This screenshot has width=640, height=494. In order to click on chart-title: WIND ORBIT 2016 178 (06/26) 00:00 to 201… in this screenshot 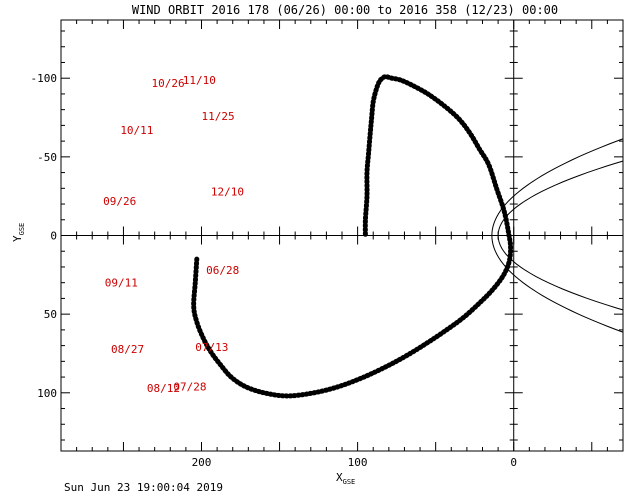, I will do `click(345, 10)`.